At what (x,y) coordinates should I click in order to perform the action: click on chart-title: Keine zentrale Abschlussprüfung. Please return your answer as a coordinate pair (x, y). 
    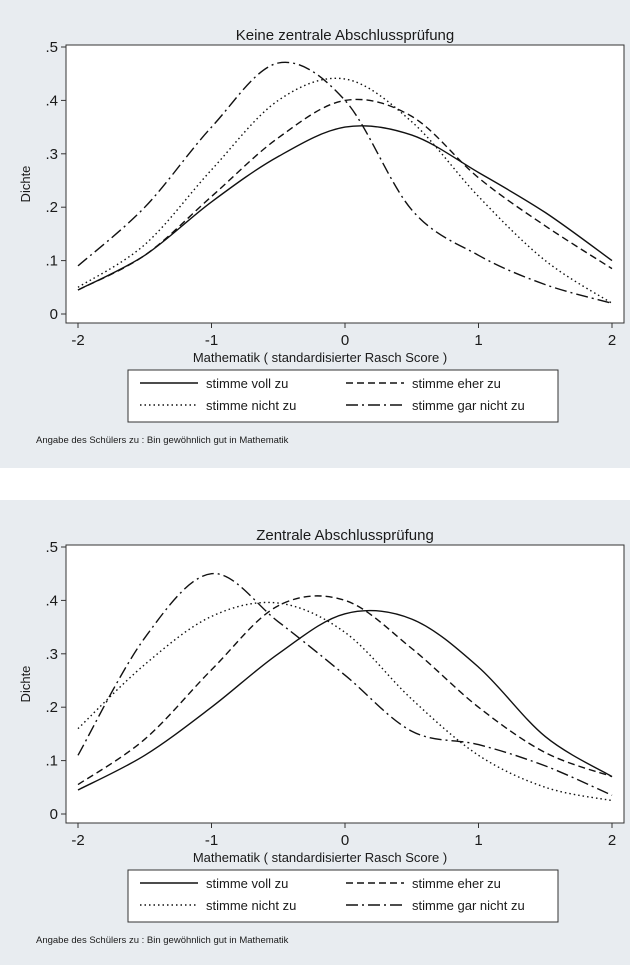
    Looking at the image, I should click on (345, 35).